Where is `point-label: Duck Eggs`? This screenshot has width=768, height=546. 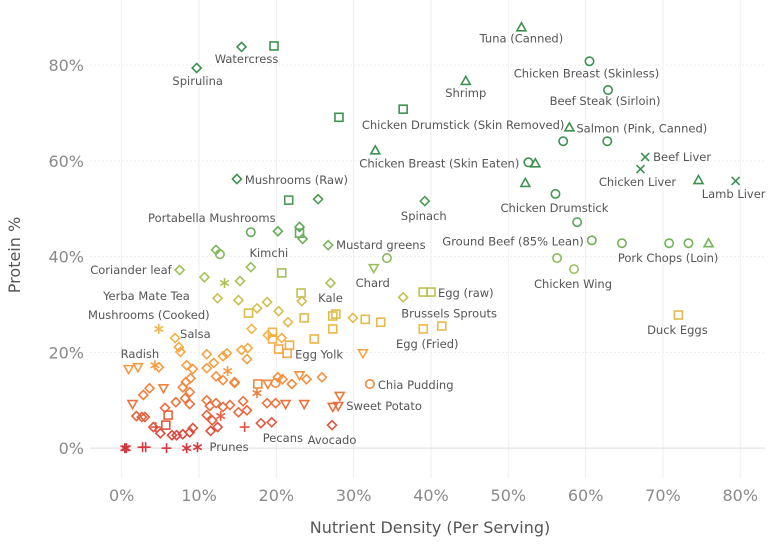
point-label: Duck Eggs is located at coordinates (677, 330).